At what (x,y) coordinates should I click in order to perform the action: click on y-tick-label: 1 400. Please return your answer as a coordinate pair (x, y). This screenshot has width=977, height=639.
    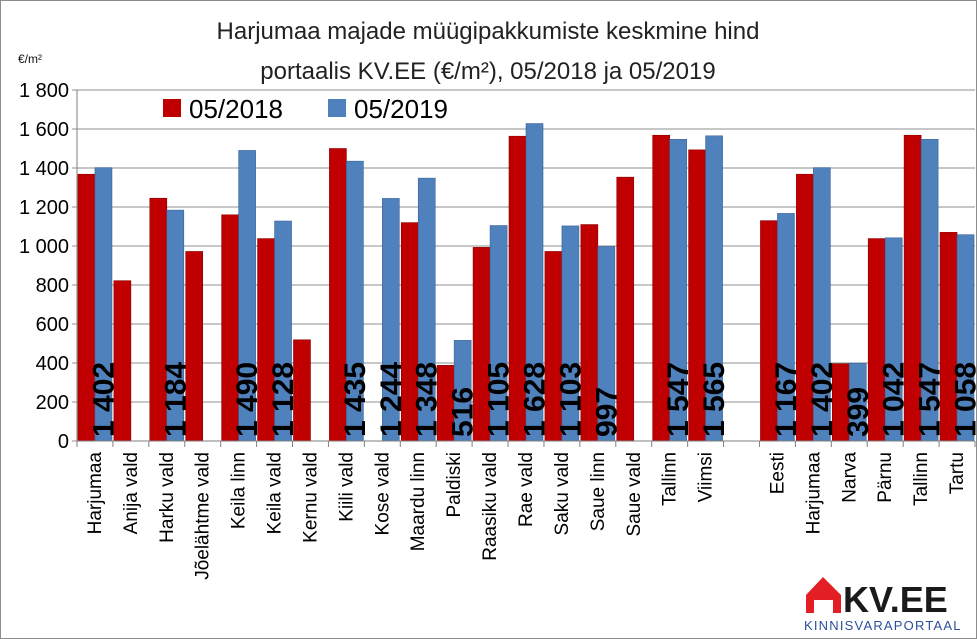
    Looking at the image, I should click on (44, 169).